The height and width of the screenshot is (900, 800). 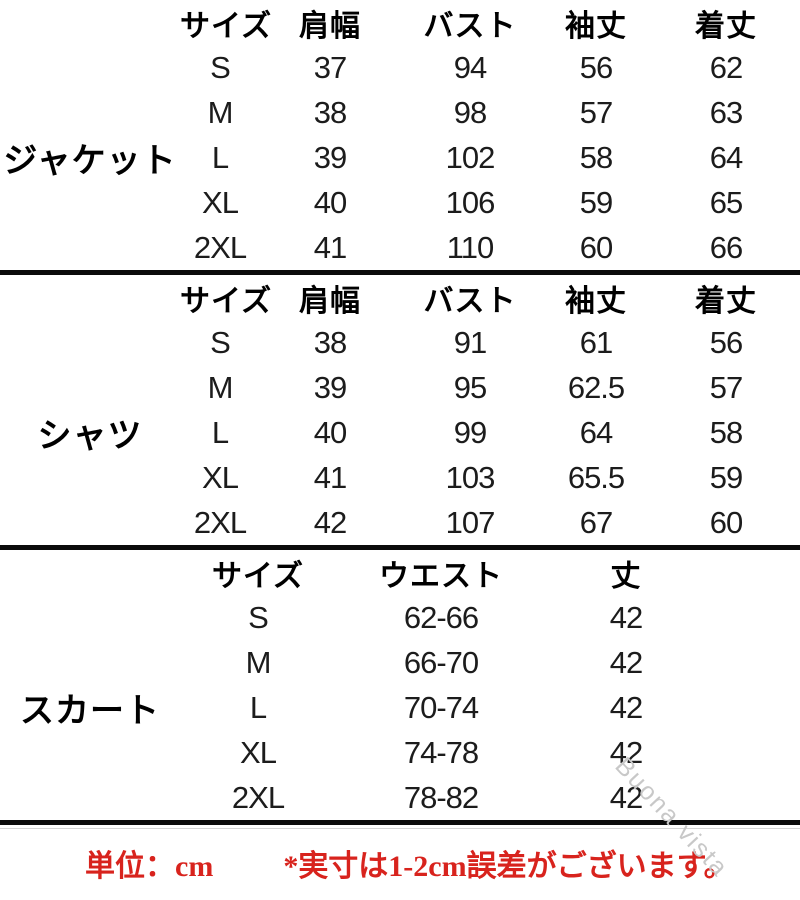 I want to click on table-row: L 70-74 42, so click(x=400, y=707).